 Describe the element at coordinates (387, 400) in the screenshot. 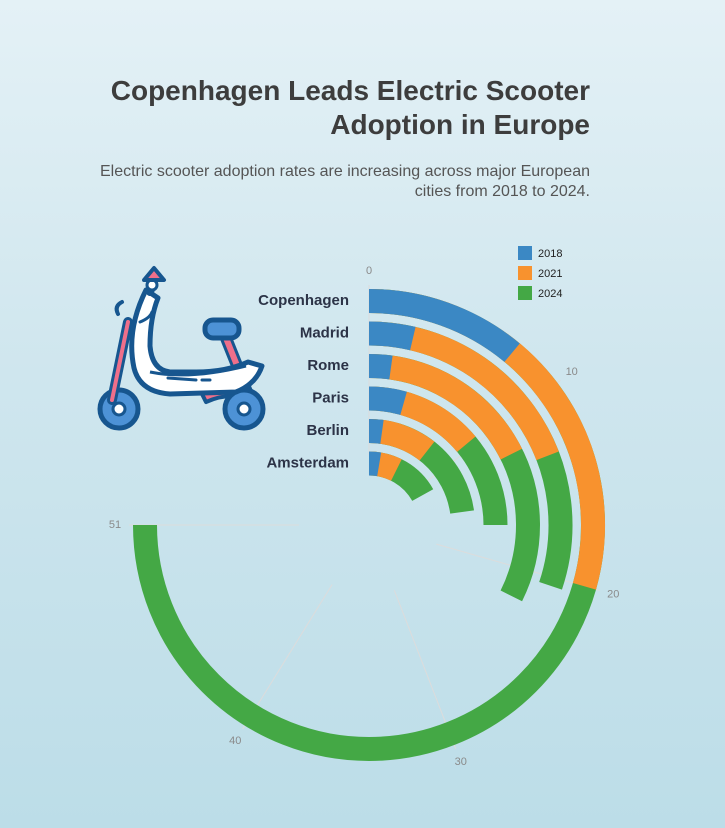

I see `bar-paris-2018` at that location.